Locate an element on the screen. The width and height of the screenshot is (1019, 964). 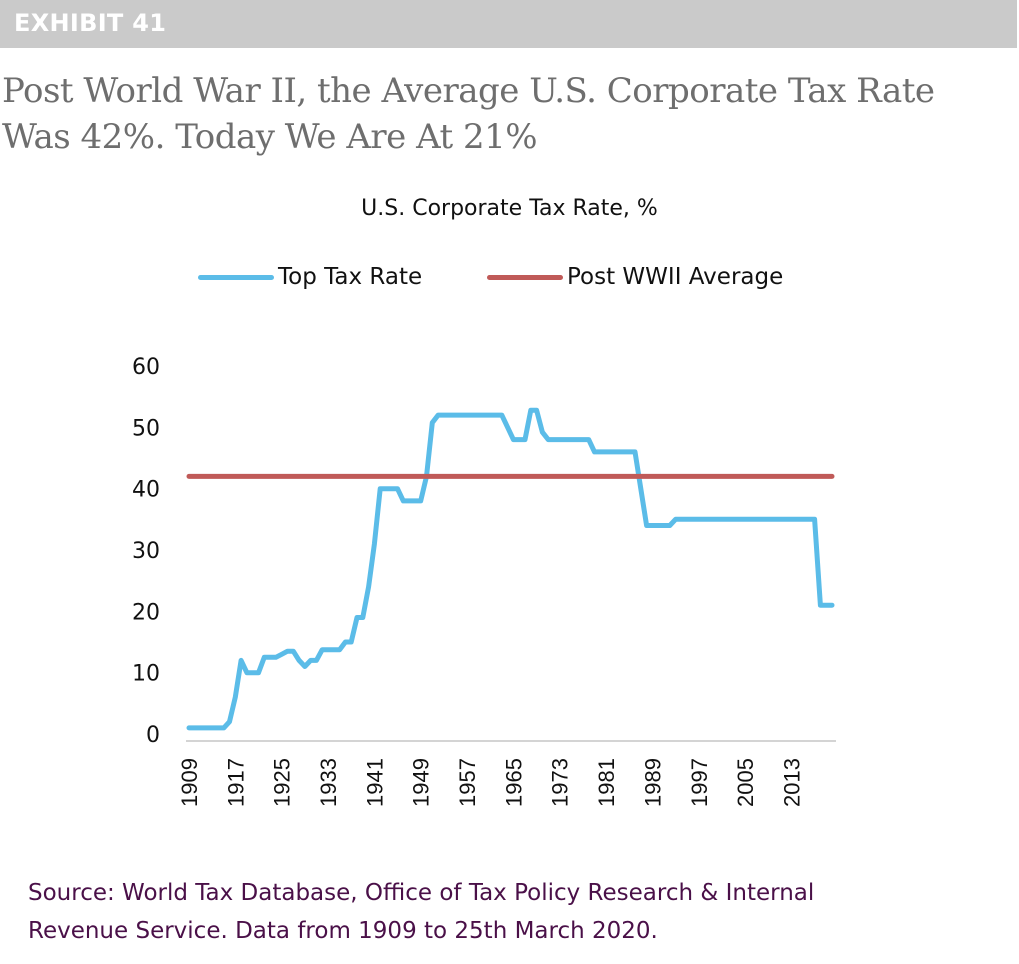
legend-item-post-wwii-average: Post WWII Average is located at coordinates (635, 277).